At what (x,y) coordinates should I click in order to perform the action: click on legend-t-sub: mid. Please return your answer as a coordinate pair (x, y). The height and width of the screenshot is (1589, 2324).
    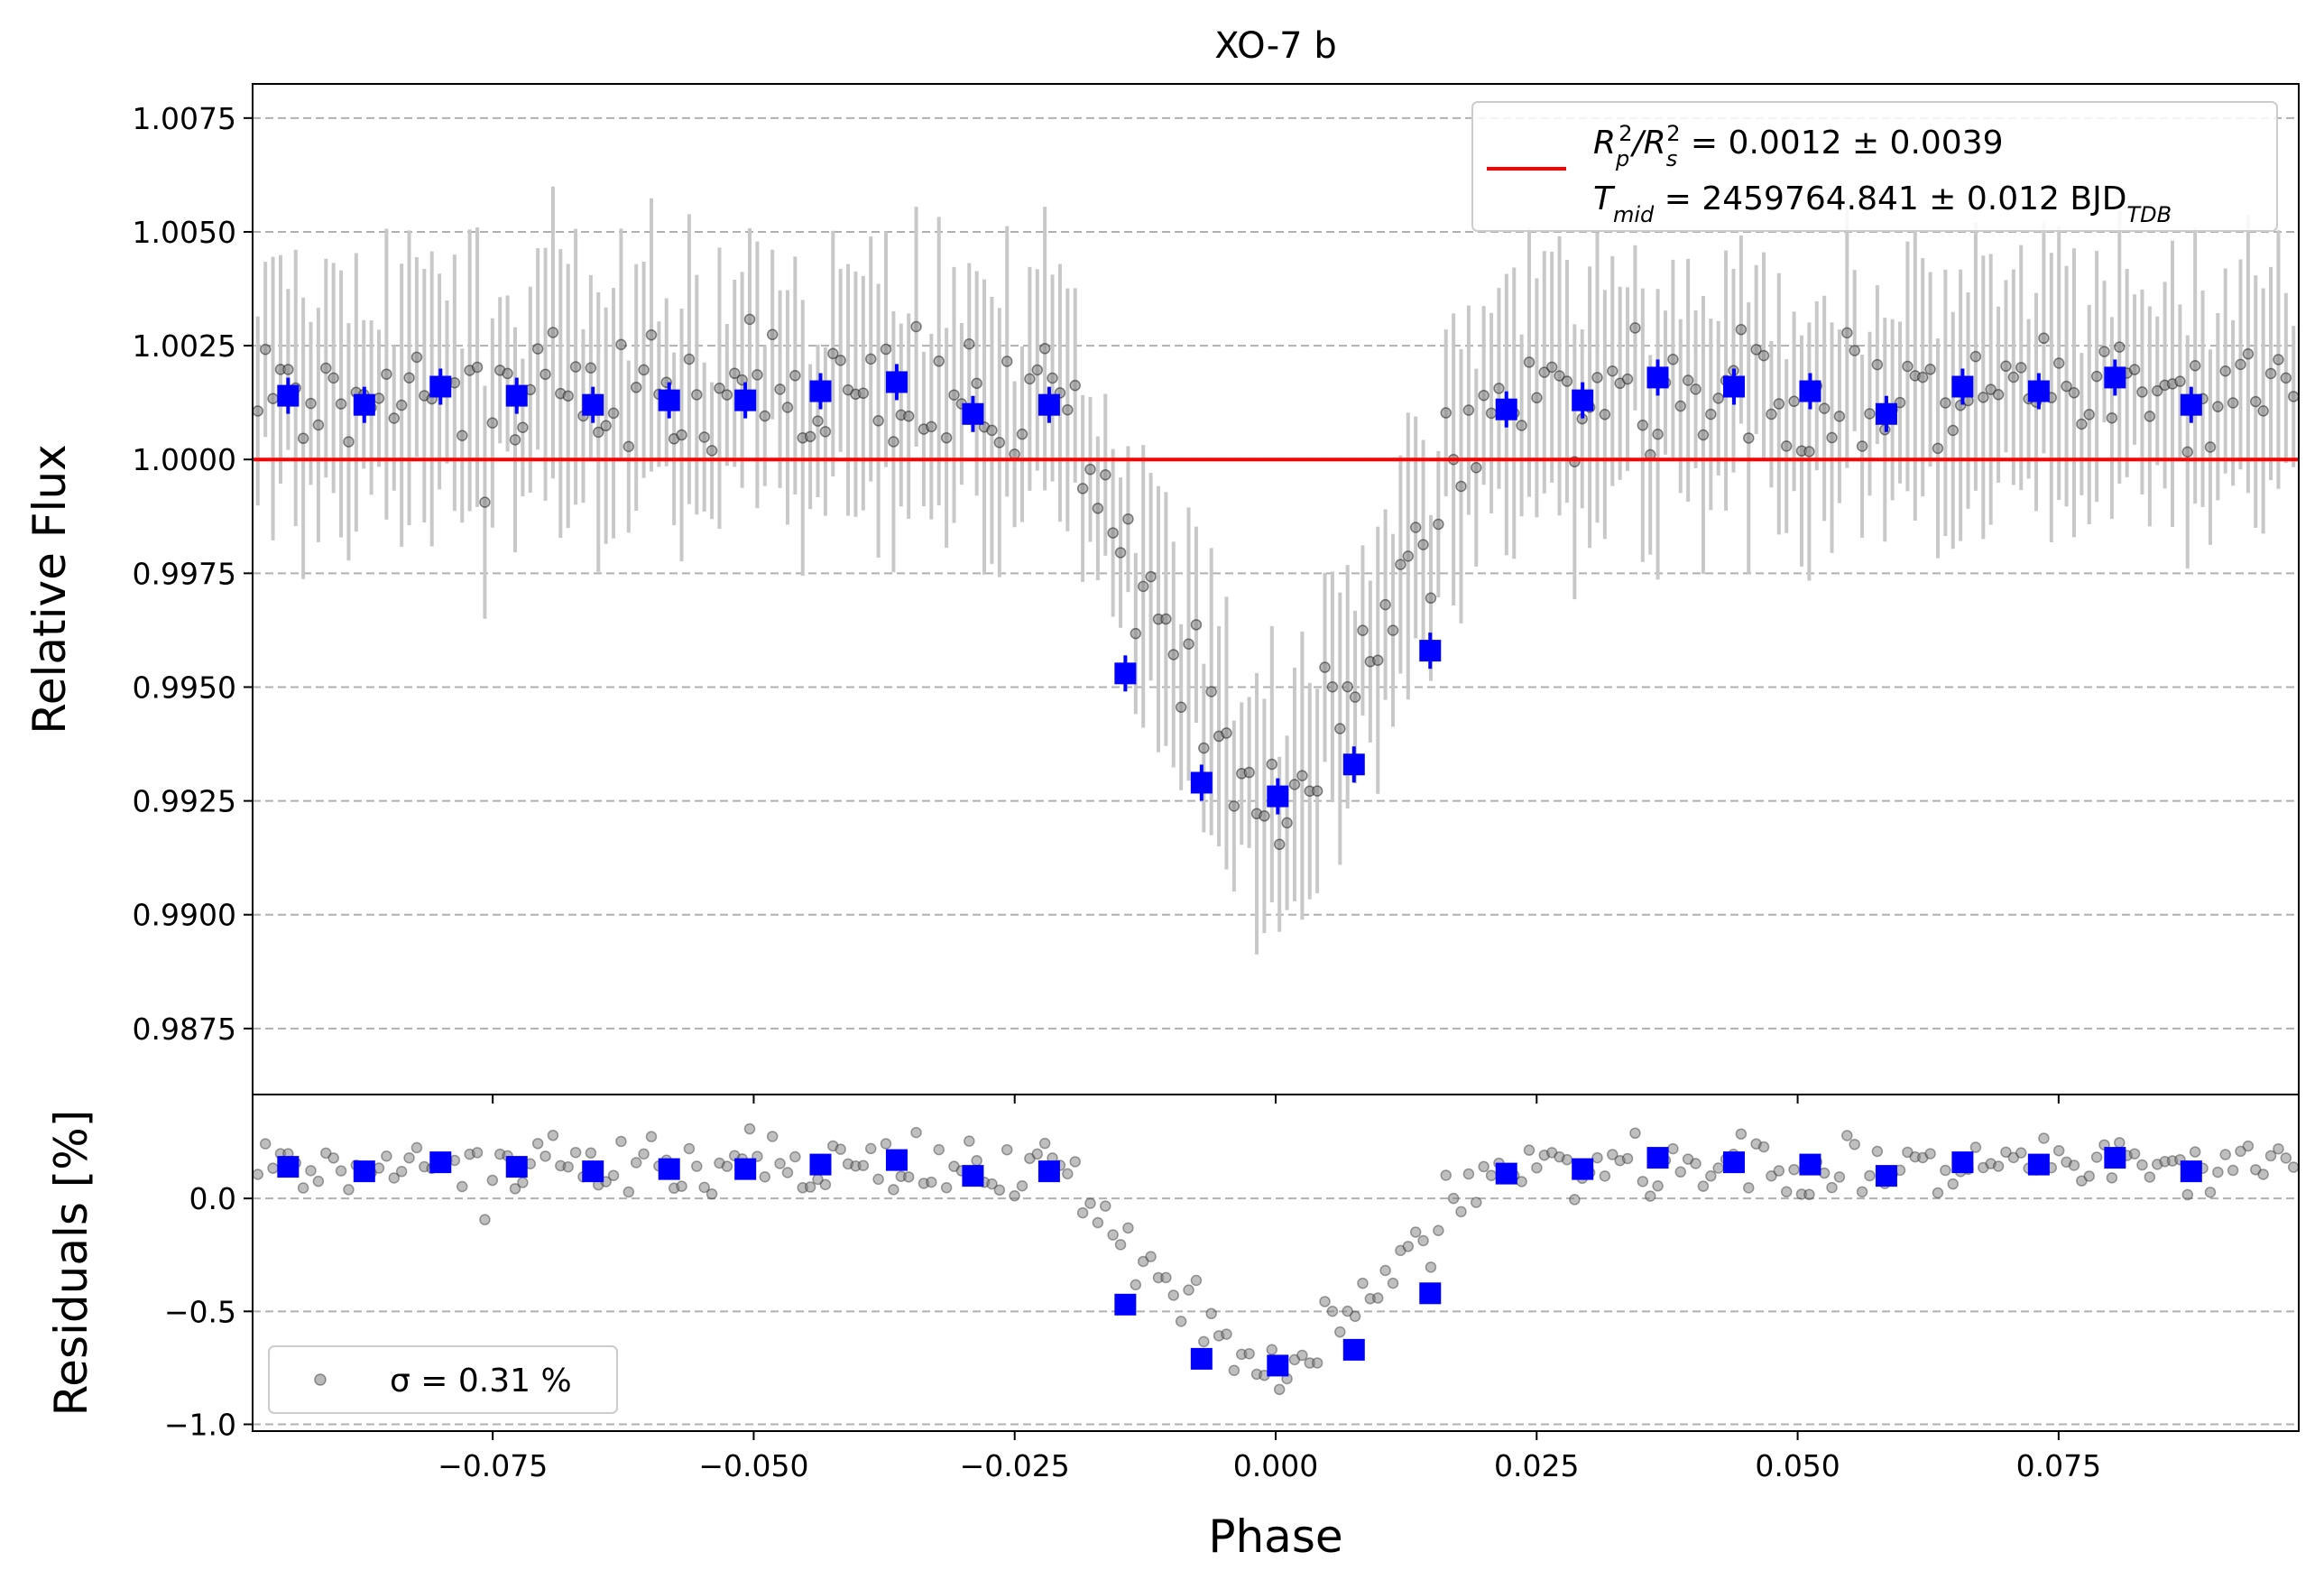
    Looking at the image, I should click on (1634, 215).